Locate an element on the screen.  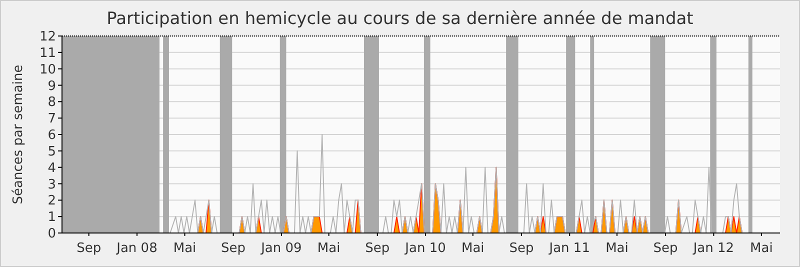
y-tick-label: 3 is located at coordinates (52, 184).